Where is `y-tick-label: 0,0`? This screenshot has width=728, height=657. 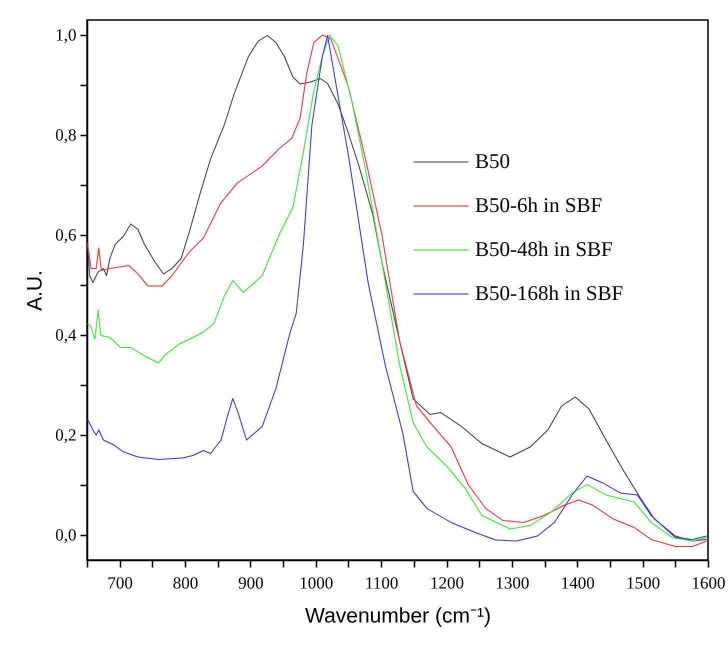
y-tick-label: 0,0 is located at coordinates (65, 535).